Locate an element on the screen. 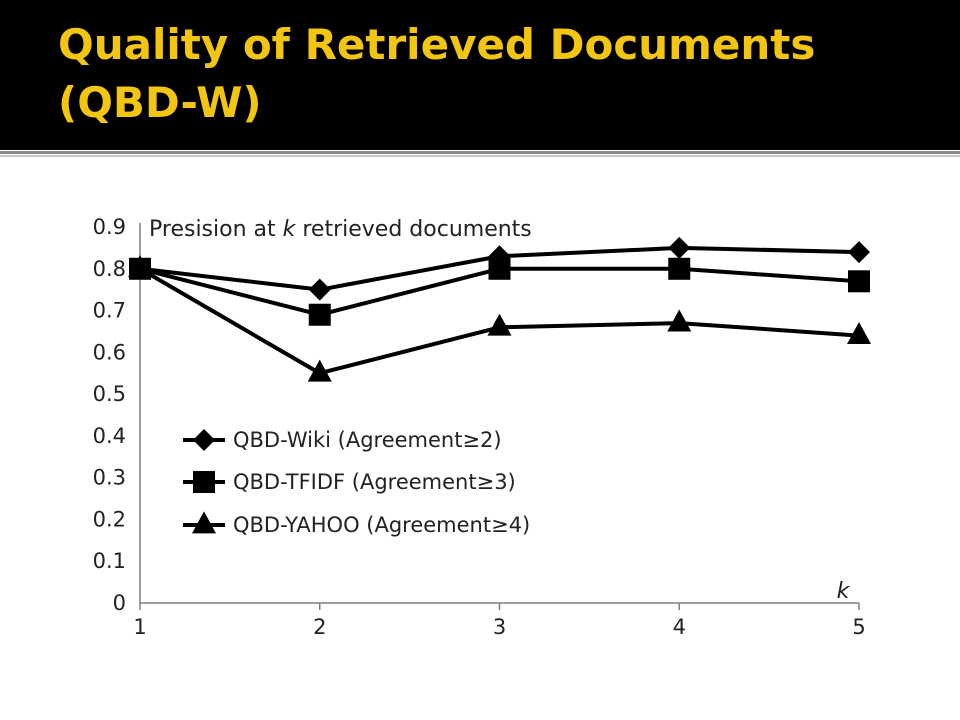  slide-title-line2: (QBD-W) is located at coordinates (160, 102).